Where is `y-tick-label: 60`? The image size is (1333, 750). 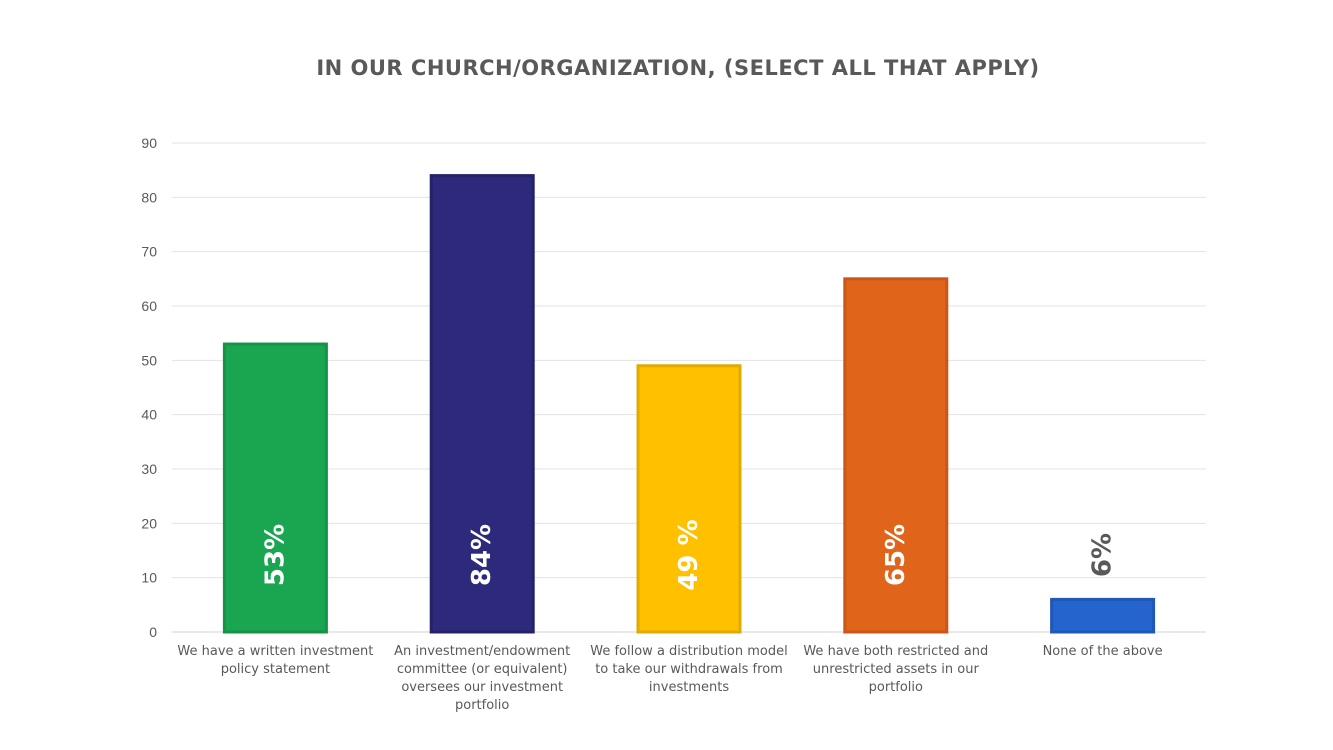
y-tick-label: 60 is located at coordinates (149, 306).